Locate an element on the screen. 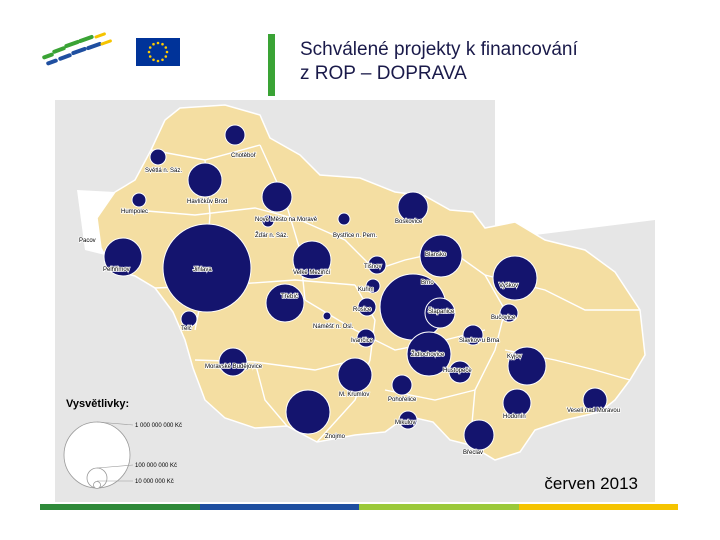 The height and width of the screenshot is (540, 720). place-label: Humpolec is located at coordinates (134, 212).